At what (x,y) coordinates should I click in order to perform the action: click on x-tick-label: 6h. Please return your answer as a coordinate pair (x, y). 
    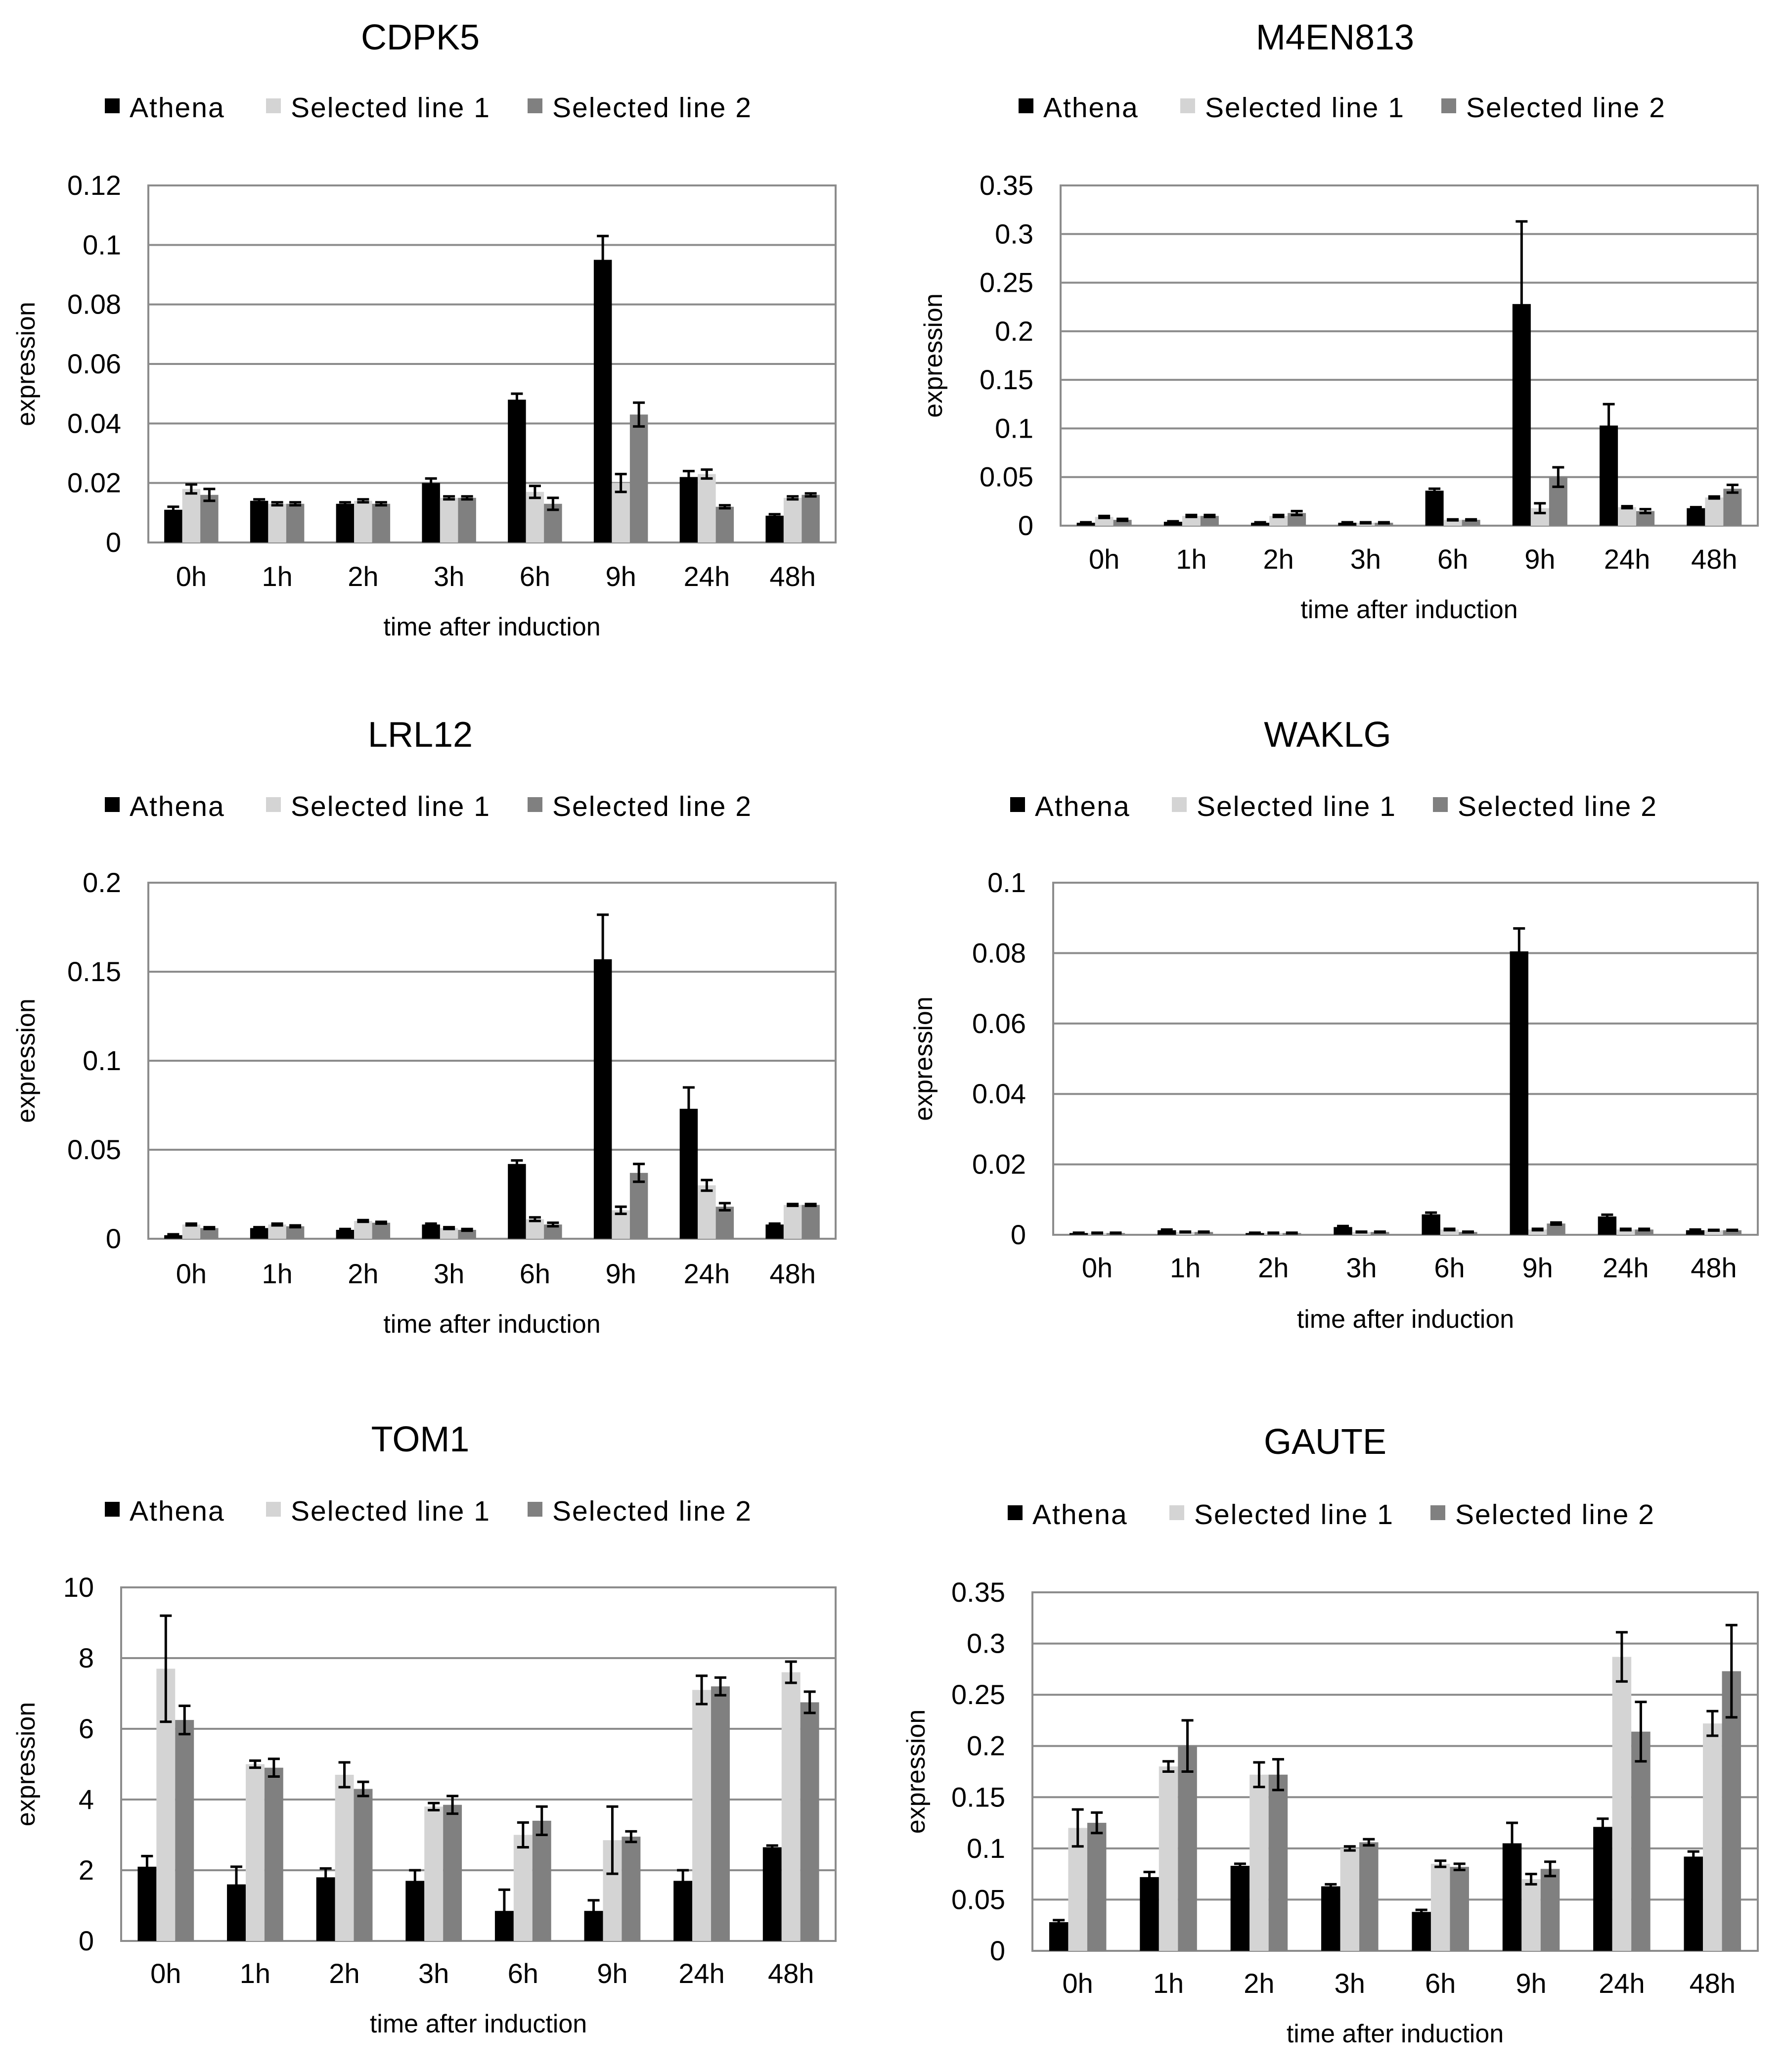
    Looking at the image, I should click on (523, 1973).